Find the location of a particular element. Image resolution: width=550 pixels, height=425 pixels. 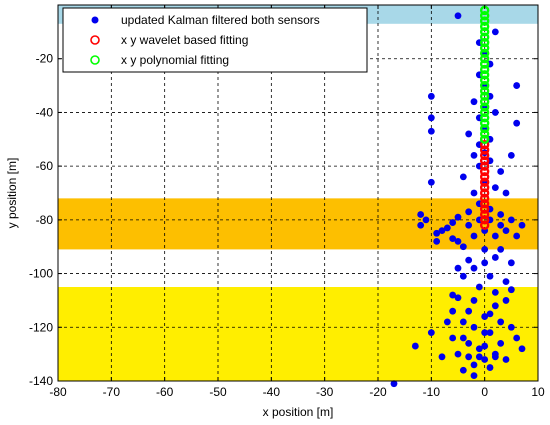

y-axis-label: y position [m] is located at coordinates (12, 193).